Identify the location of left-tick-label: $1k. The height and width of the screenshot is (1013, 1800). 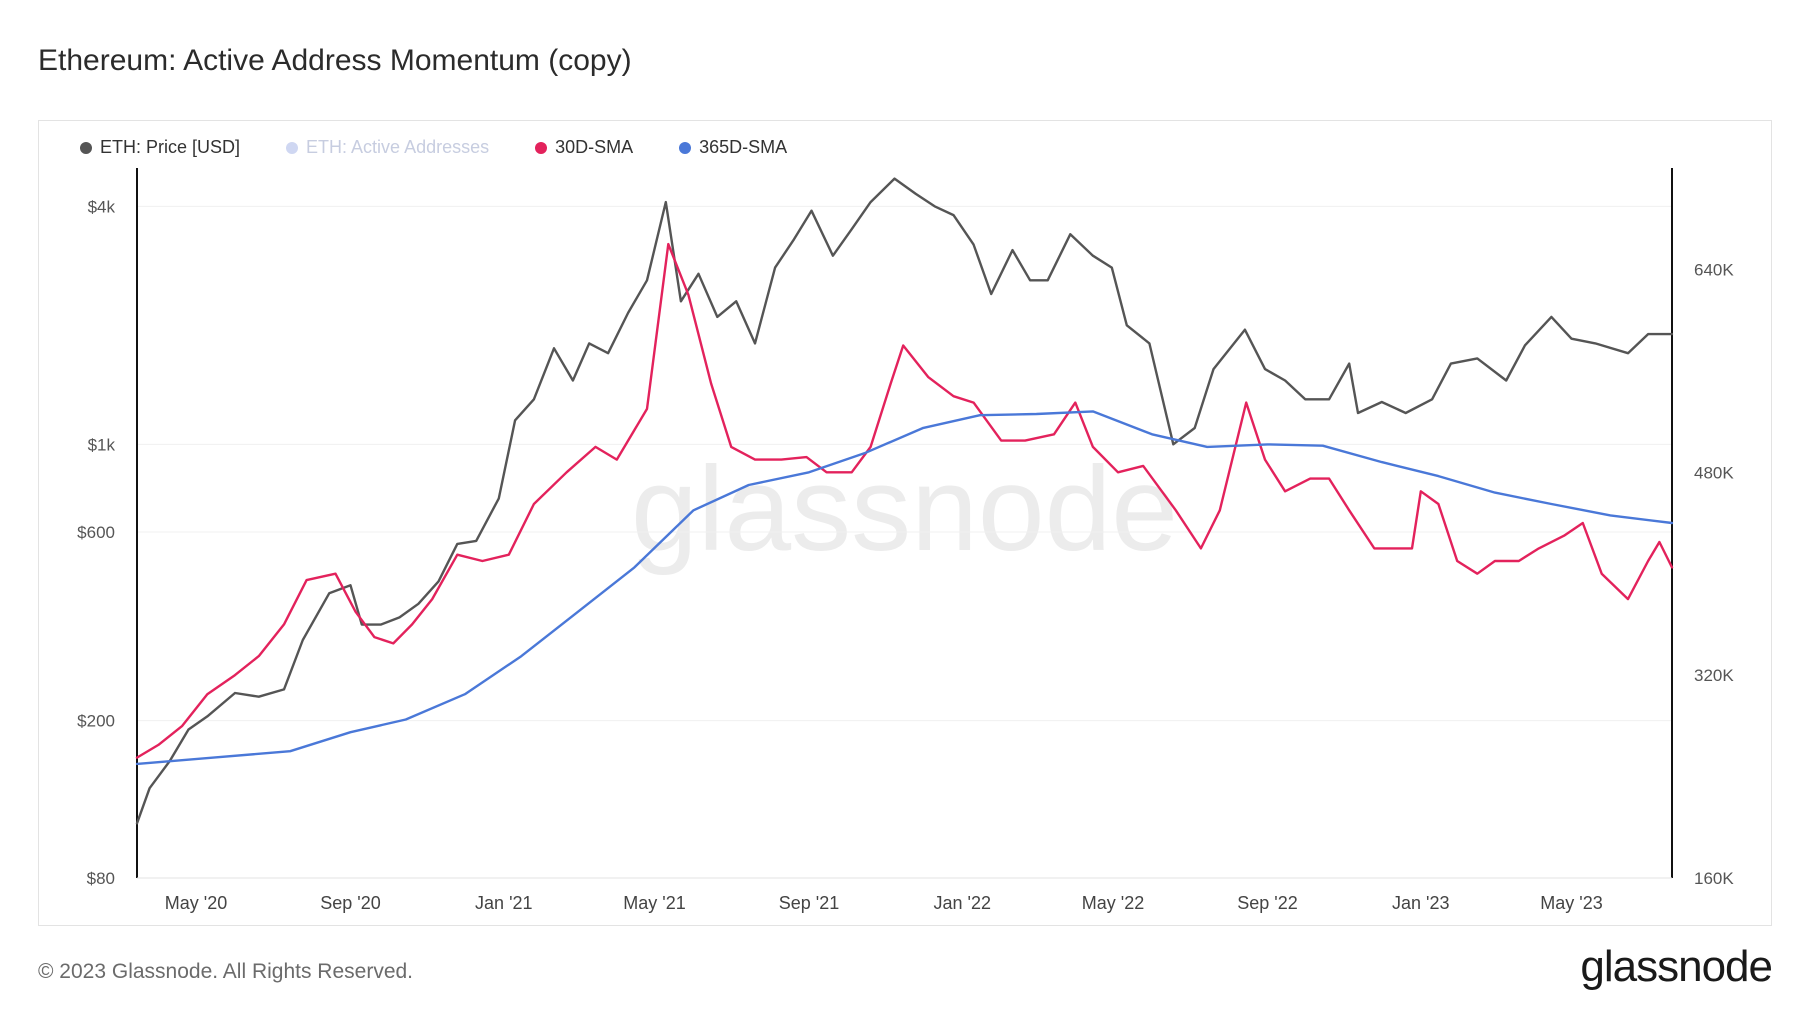
(102, 444).